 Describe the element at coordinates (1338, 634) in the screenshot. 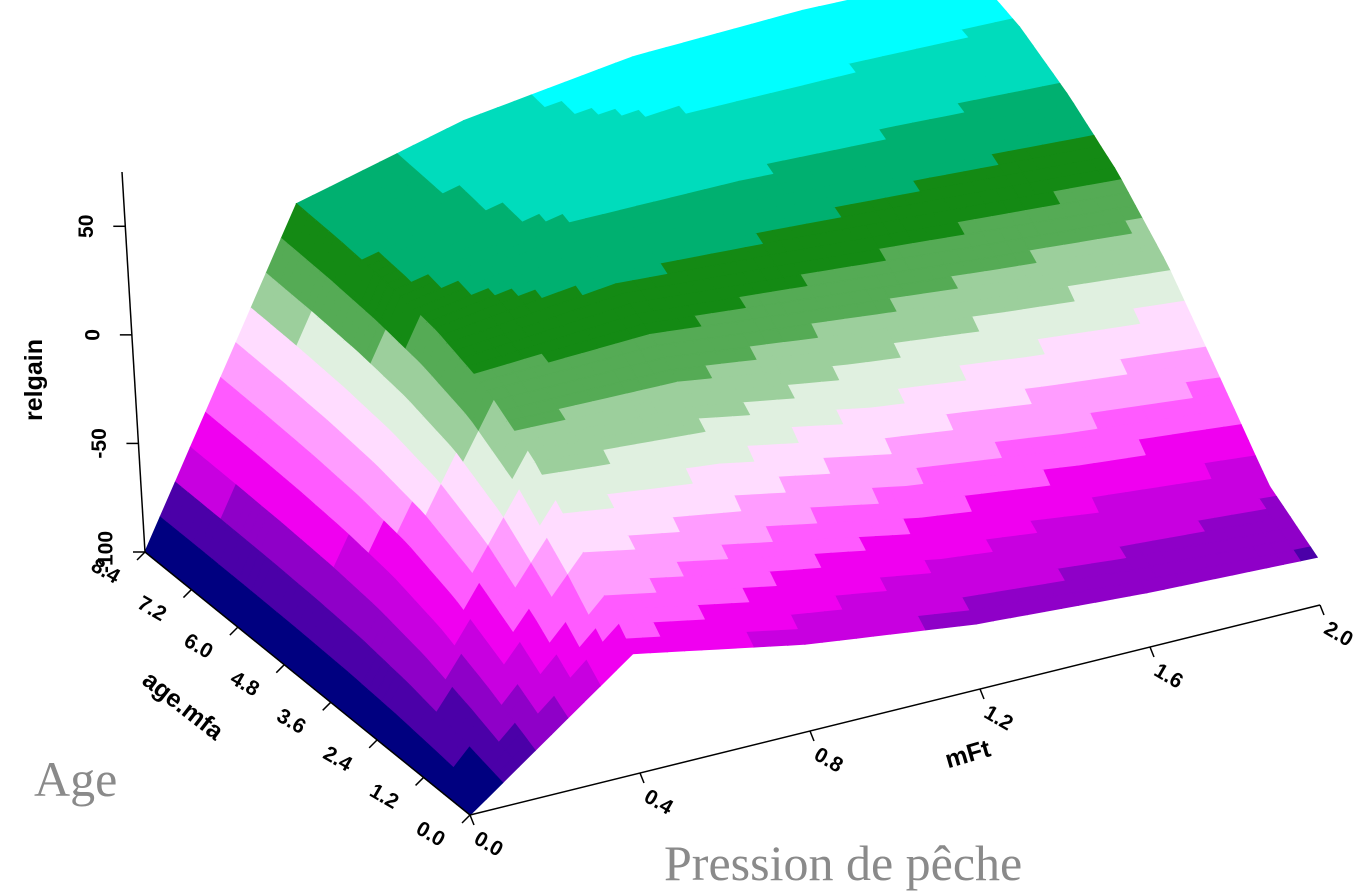

I see `x-tick-label: 2.0` at that location.